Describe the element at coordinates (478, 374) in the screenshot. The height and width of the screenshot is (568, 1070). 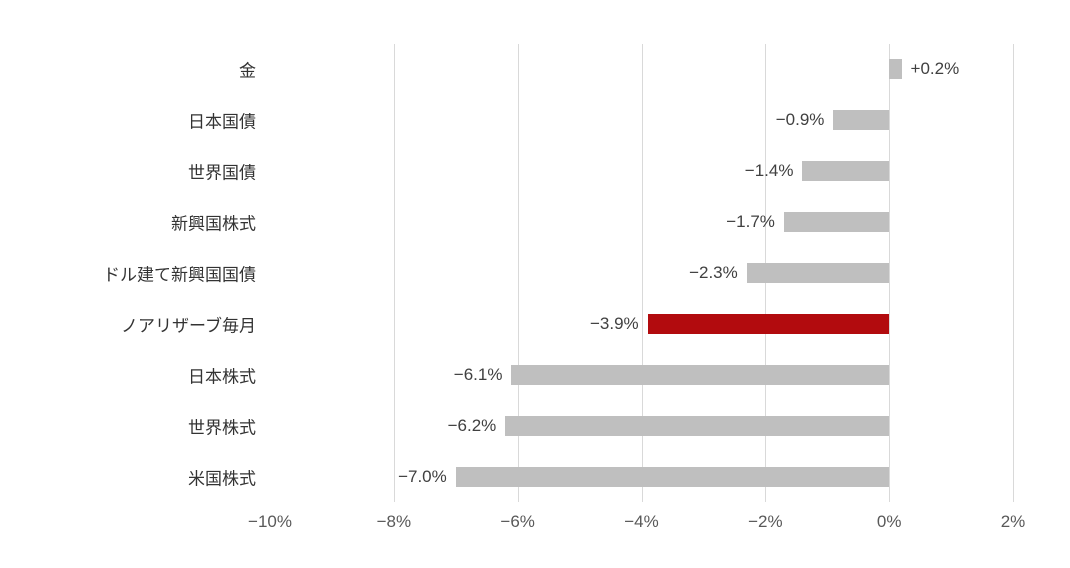
I see `value-label: −6.1%` at that location.